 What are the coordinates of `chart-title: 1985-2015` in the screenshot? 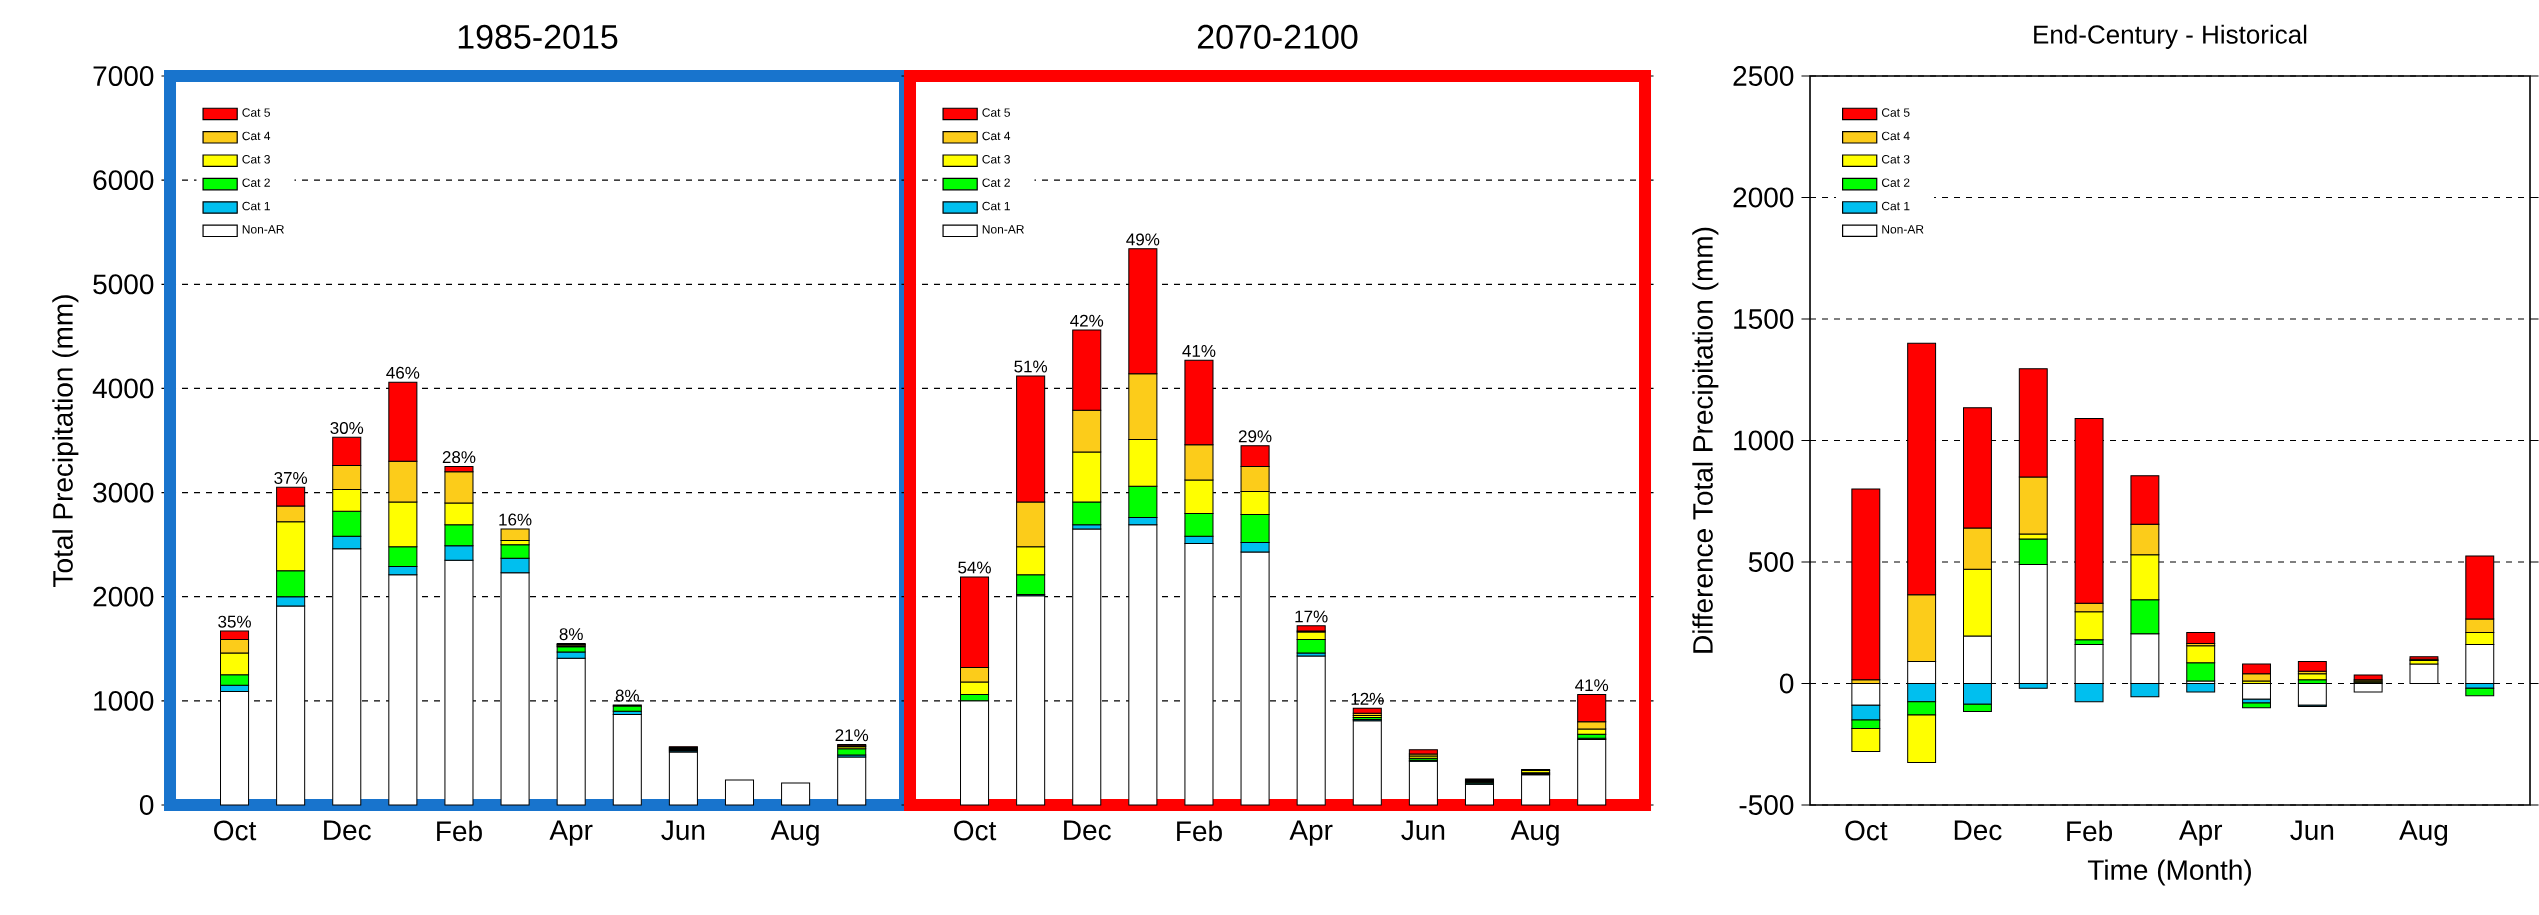 It's located at (538, 36).